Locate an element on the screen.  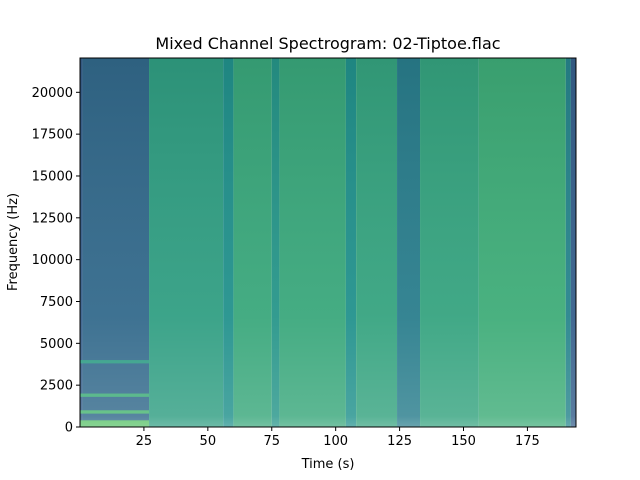
y-tick-label: 20000 is located at coordinates (52, 93).